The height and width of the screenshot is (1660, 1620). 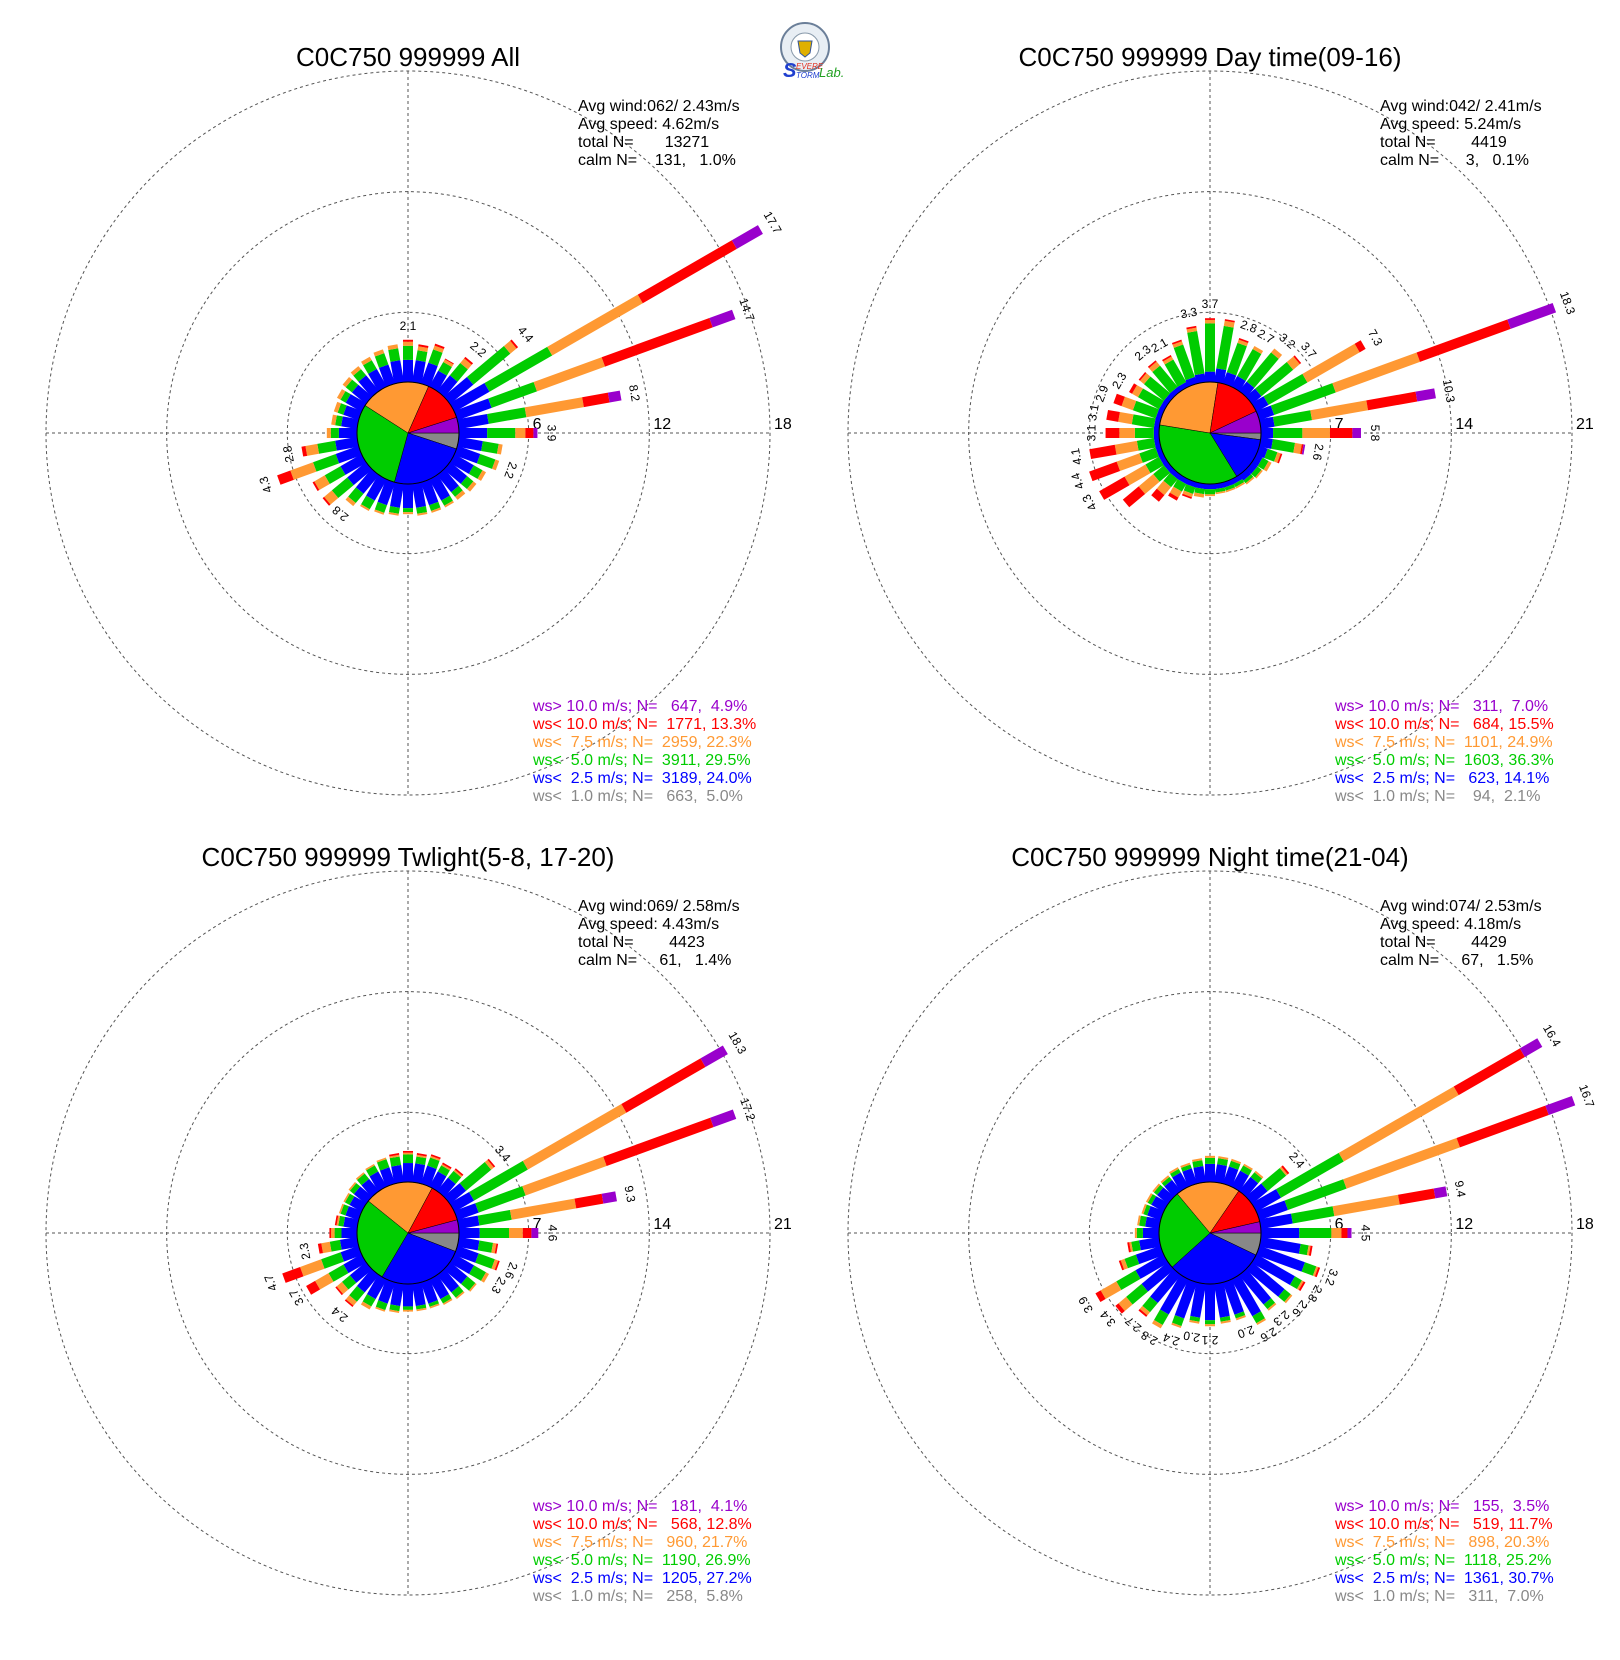 I want to click on stat-line-2: Avg speed: 4.62m/s, so click(x=648, y=124).